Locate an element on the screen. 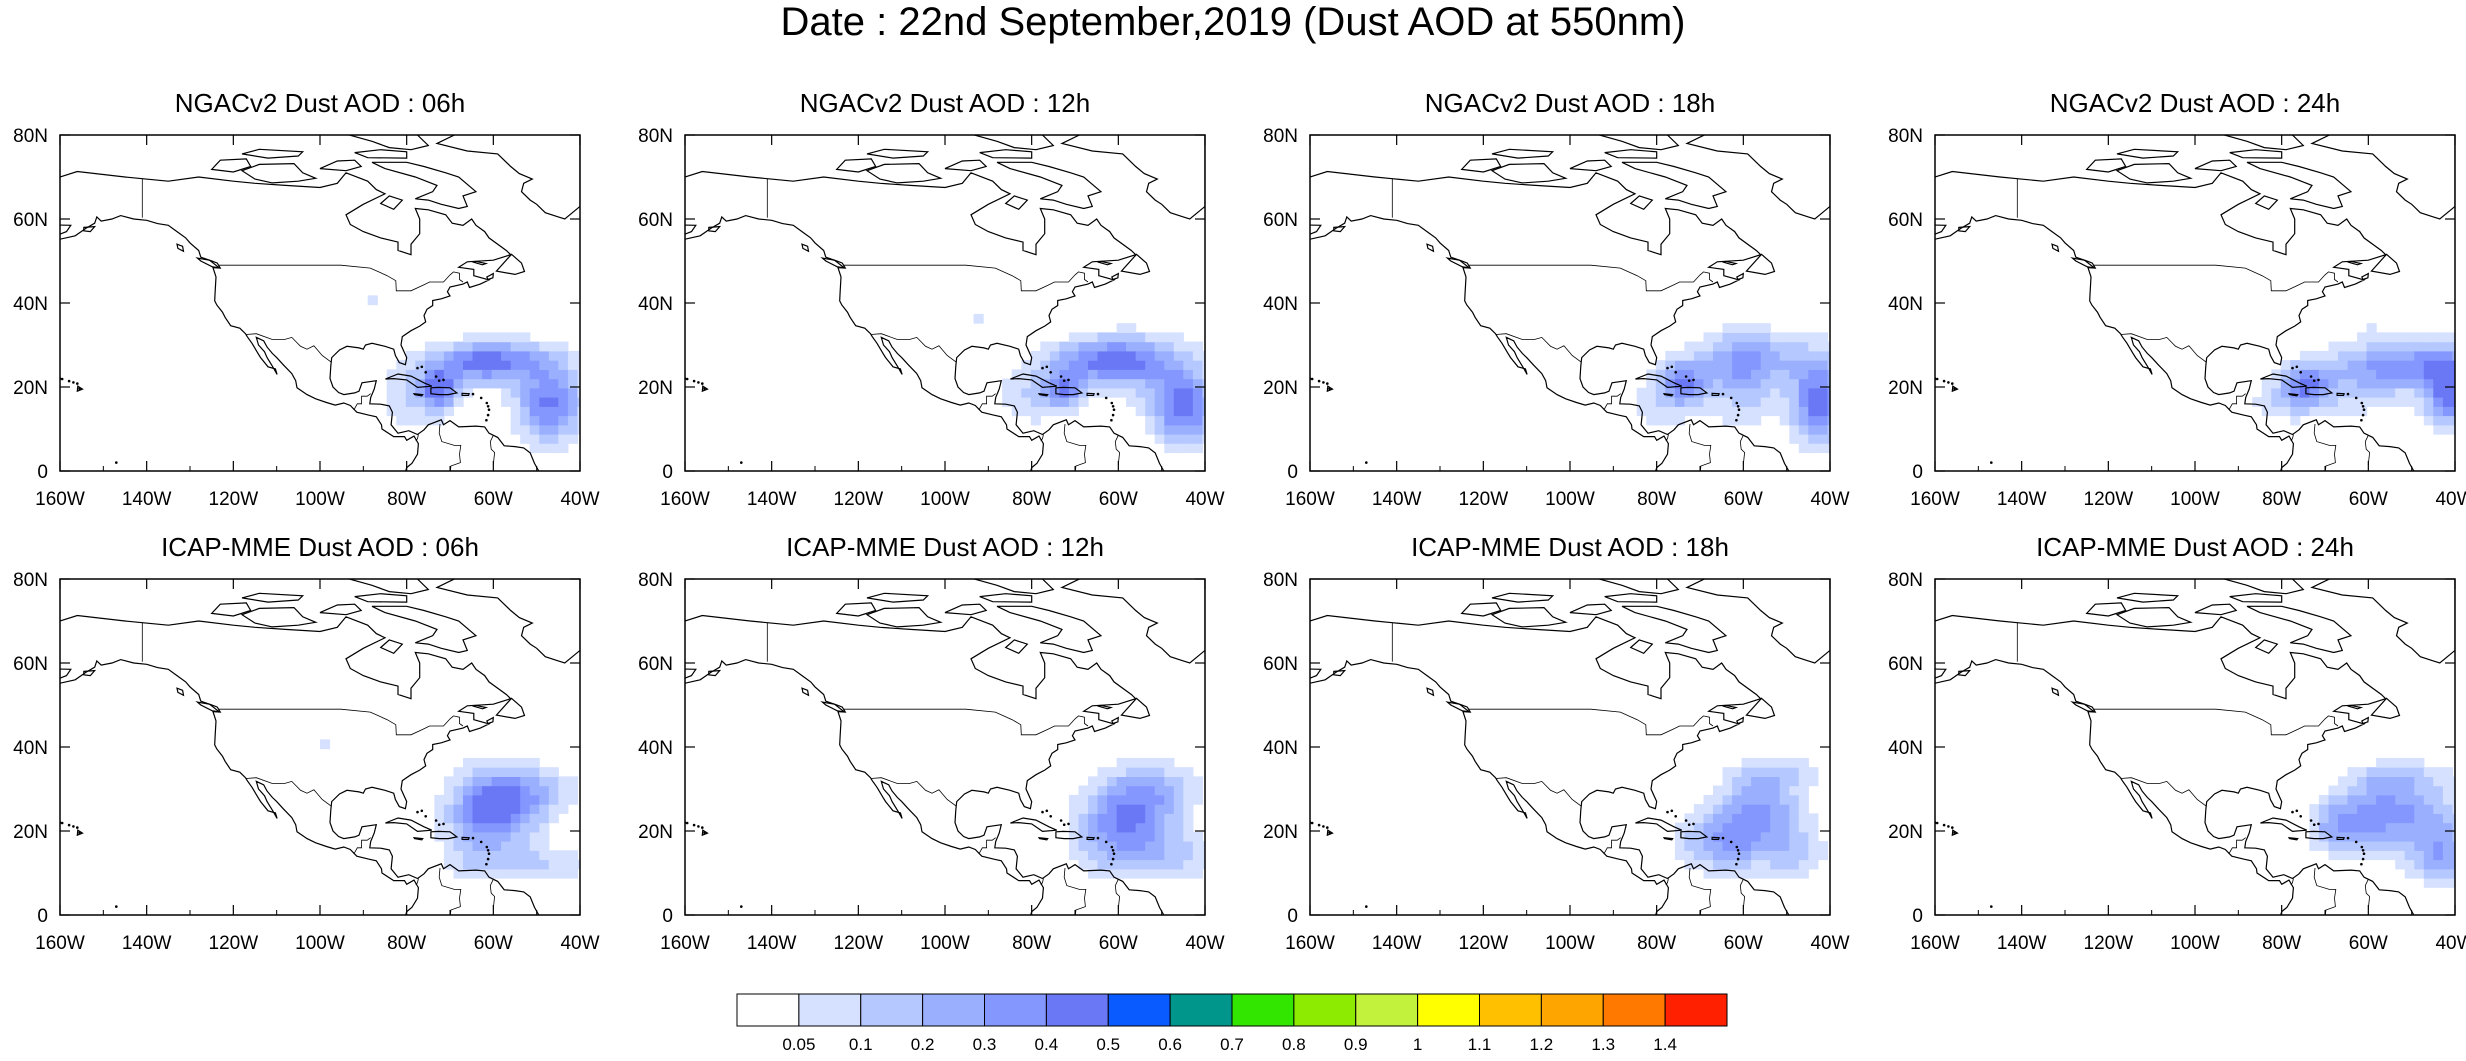 Image resolution: width=2466 pixels, height=1061 pixels. dust-aod-field is located at coordinates (1751, 818).